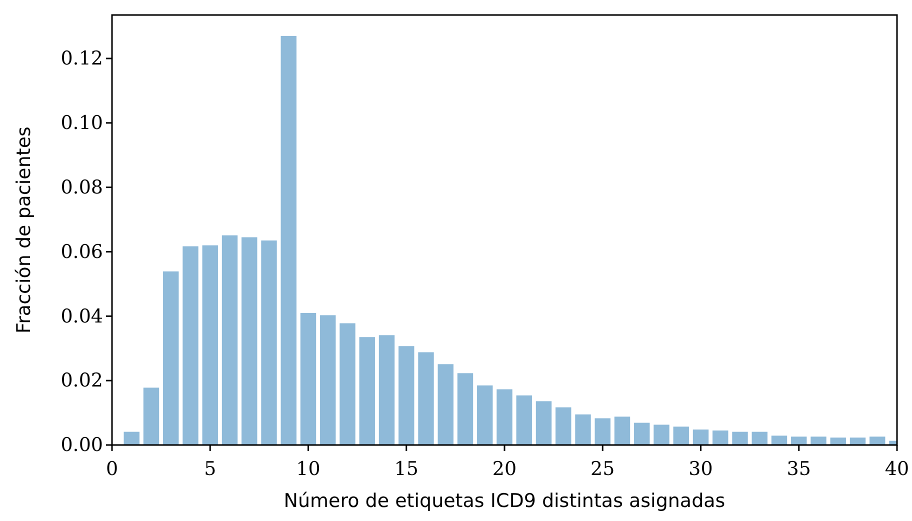 The width and height of the screenshot is (912, 521). What do you see at coordinates (24, 230) in the screenshot?
I see `y-axis-title: Fracción de pacientes` at bounding box center [24, 230].